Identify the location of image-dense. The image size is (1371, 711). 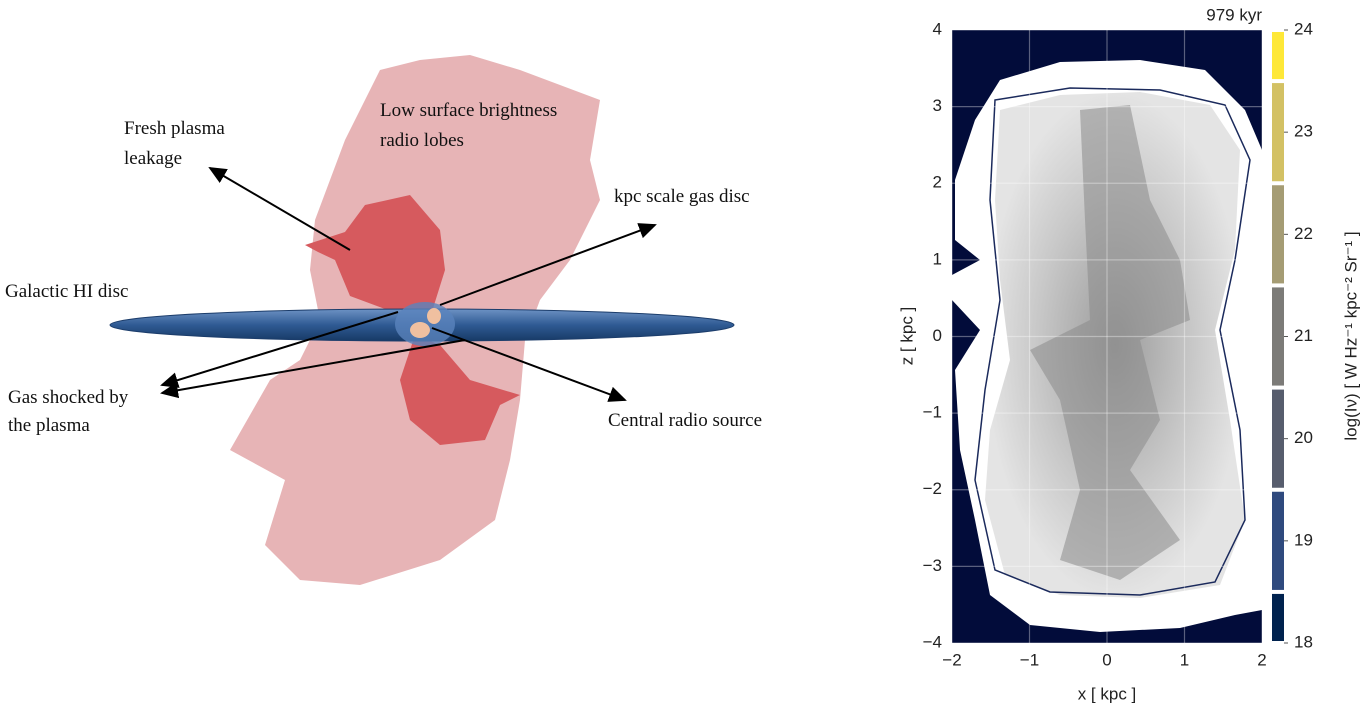
(1110, 342).